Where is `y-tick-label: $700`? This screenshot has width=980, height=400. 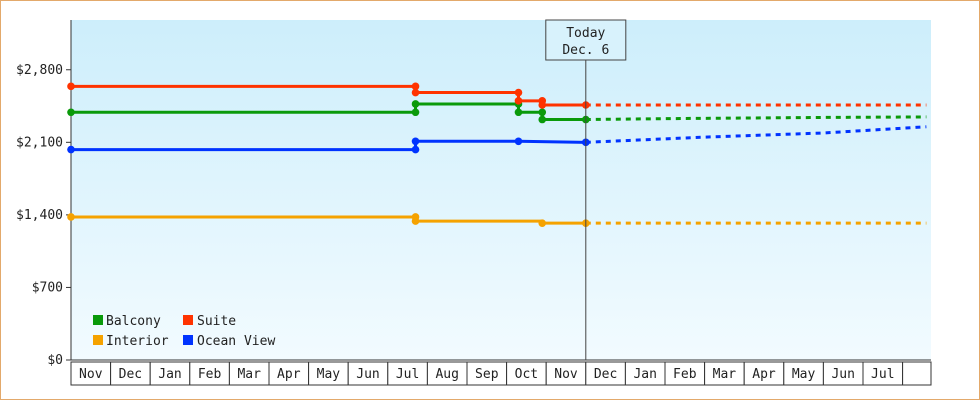
y-tick-label: $700 is located at coordinates (47, 287).